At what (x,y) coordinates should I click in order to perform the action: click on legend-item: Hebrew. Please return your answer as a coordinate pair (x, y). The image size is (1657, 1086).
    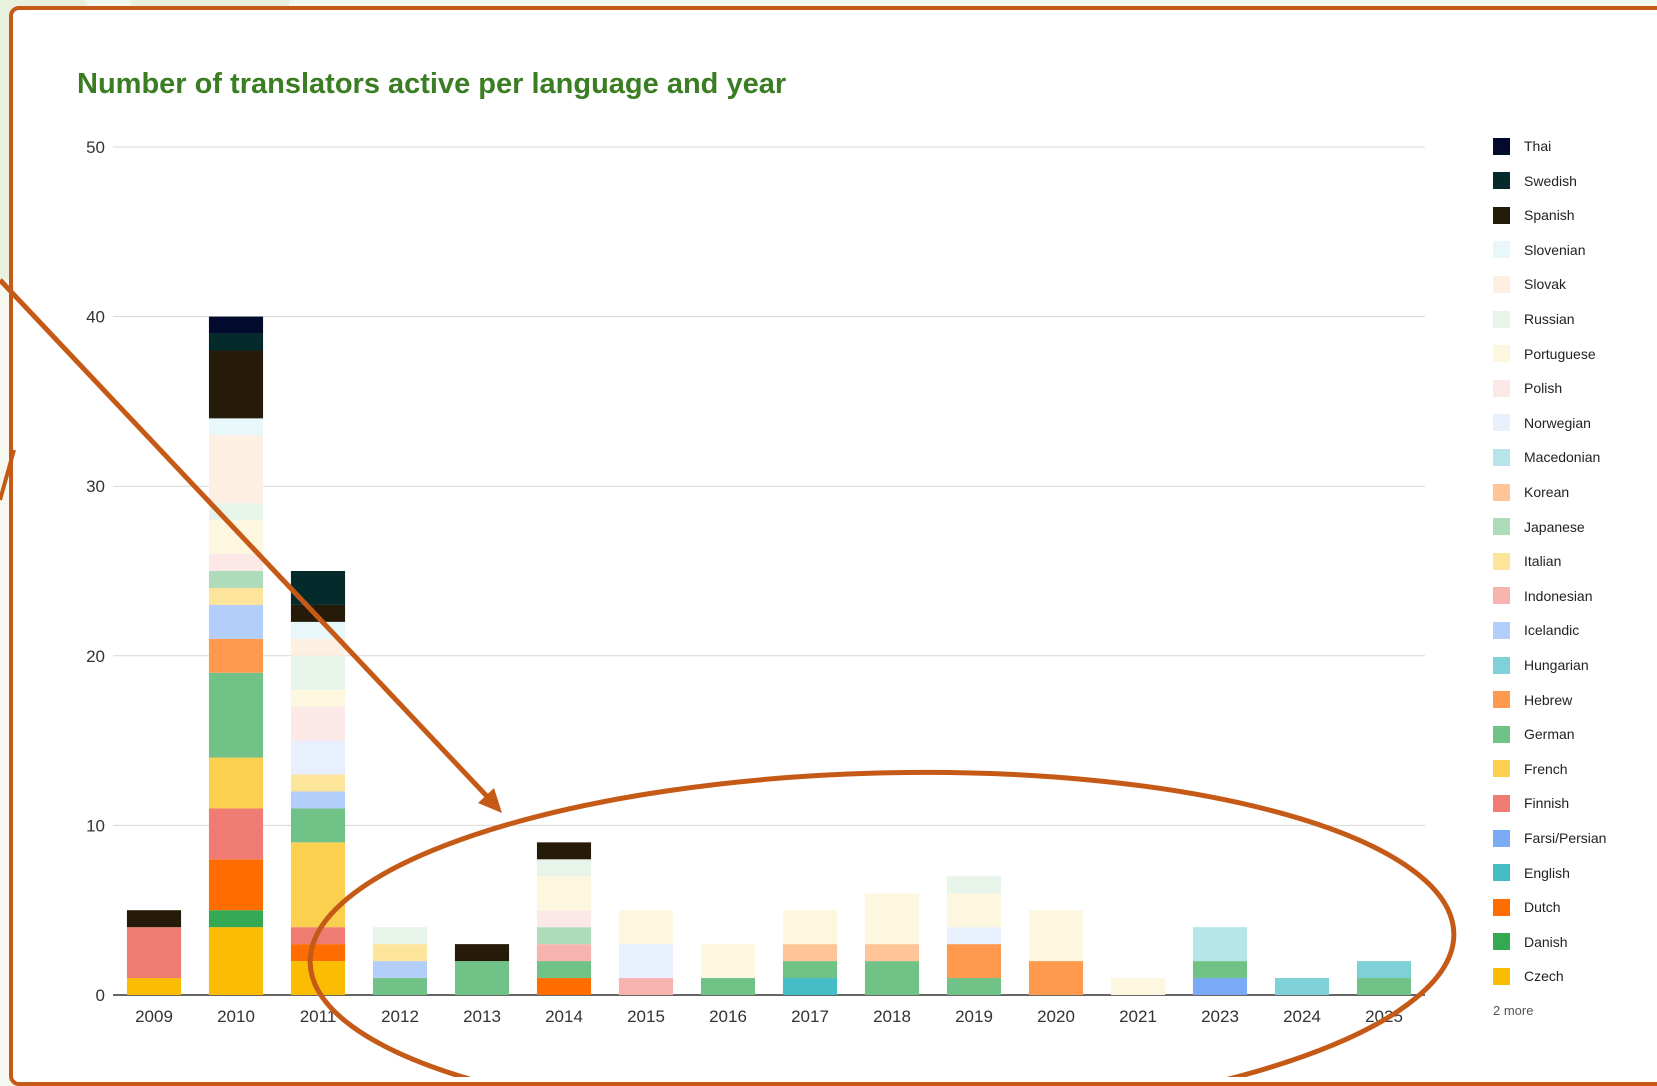
    Looking at the image, I should click on (1532, 700).